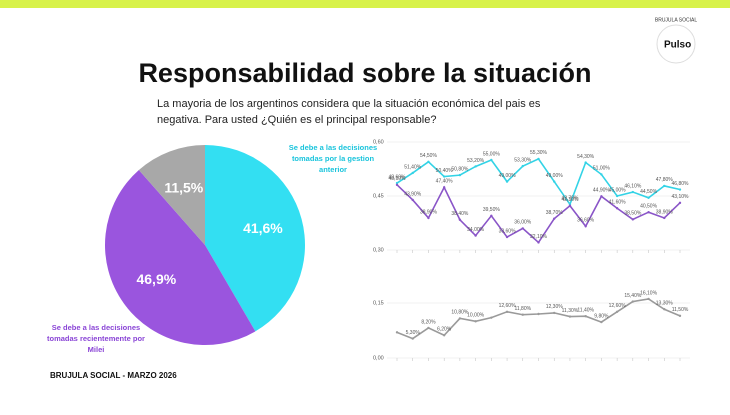 This screenshot has width=730, height=415. What do you see at coordinates (413, 333) in the screenshot?
I see `data-label: 5,30%` at bounding box center [413, 333].